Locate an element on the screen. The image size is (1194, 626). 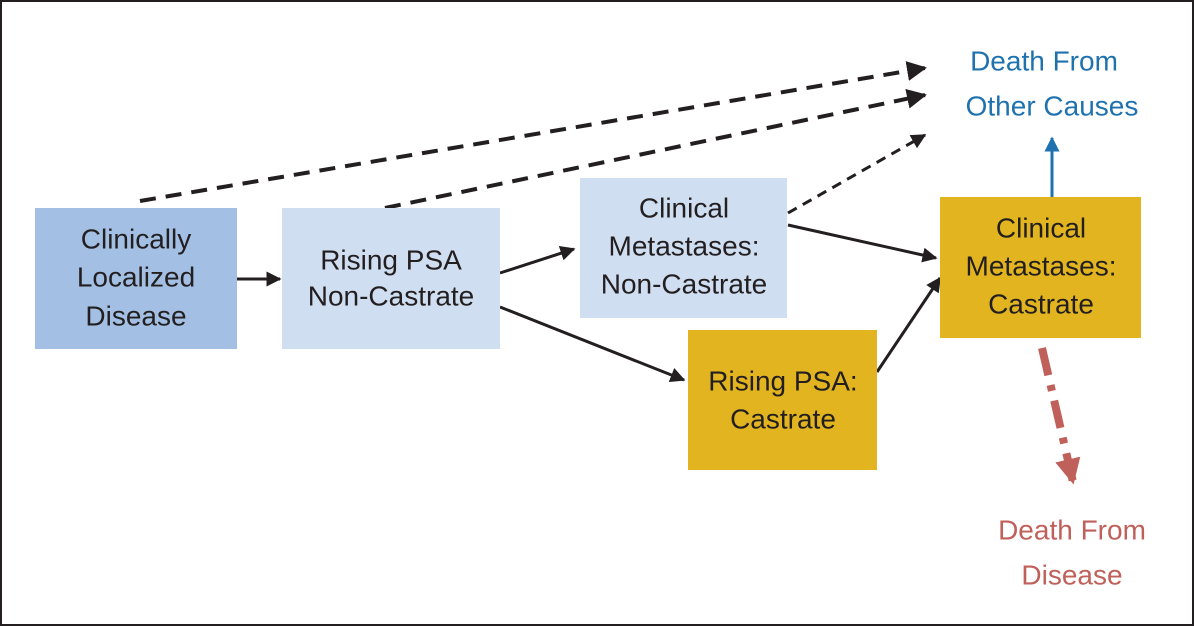
node: Rising PSA Non-Castrate is located at coordinates (391, 278).